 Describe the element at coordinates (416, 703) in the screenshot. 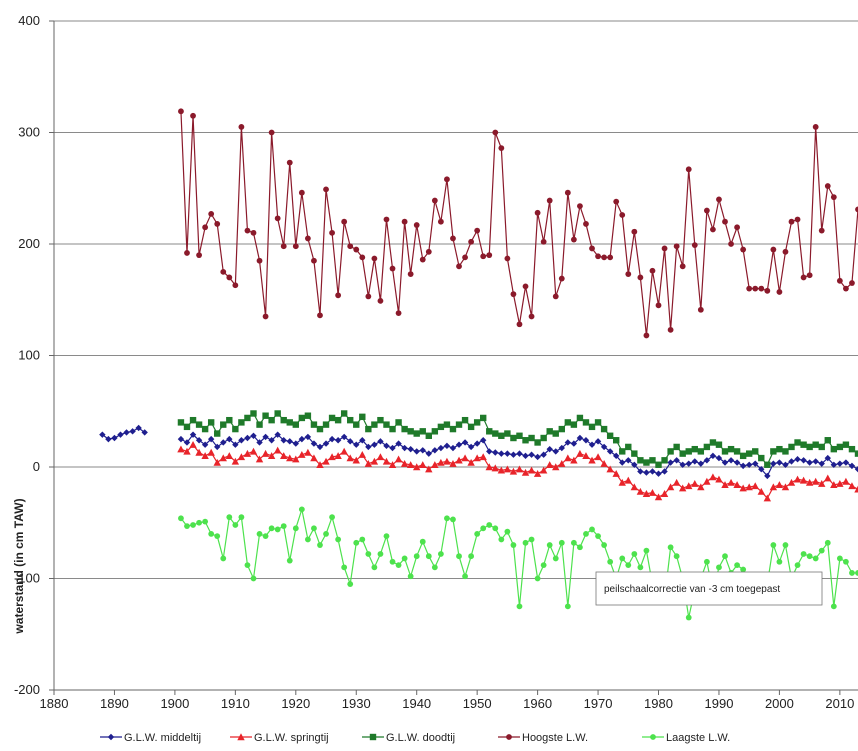

I see `x-tick-label: 1940` at that location.